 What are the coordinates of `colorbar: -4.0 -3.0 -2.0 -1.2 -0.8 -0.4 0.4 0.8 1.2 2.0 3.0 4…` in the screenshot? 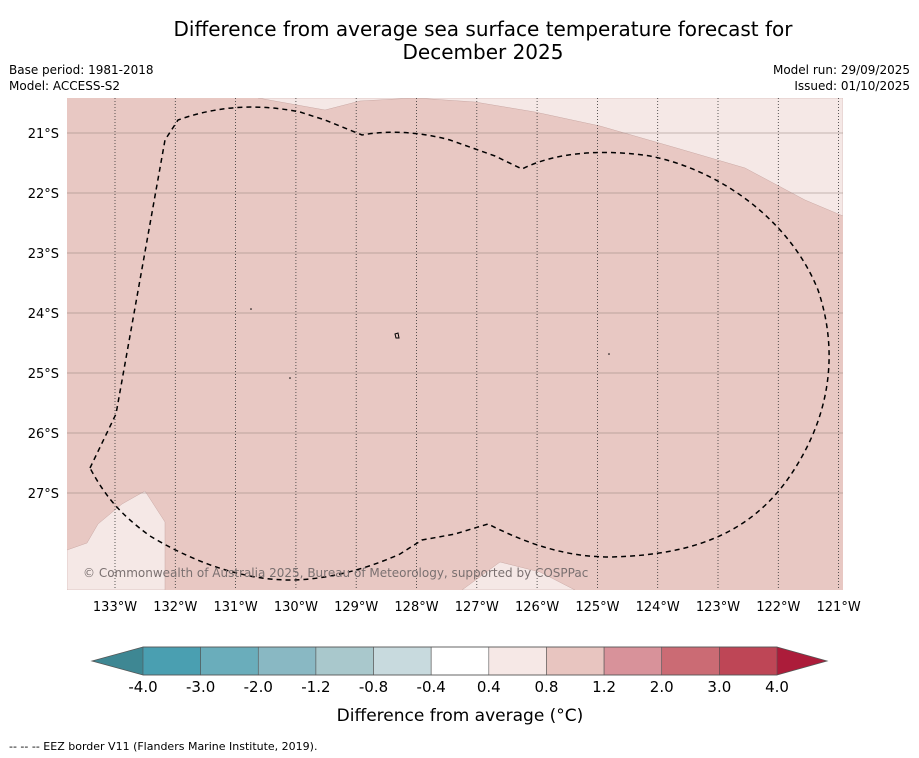 It's located at (459, 686).